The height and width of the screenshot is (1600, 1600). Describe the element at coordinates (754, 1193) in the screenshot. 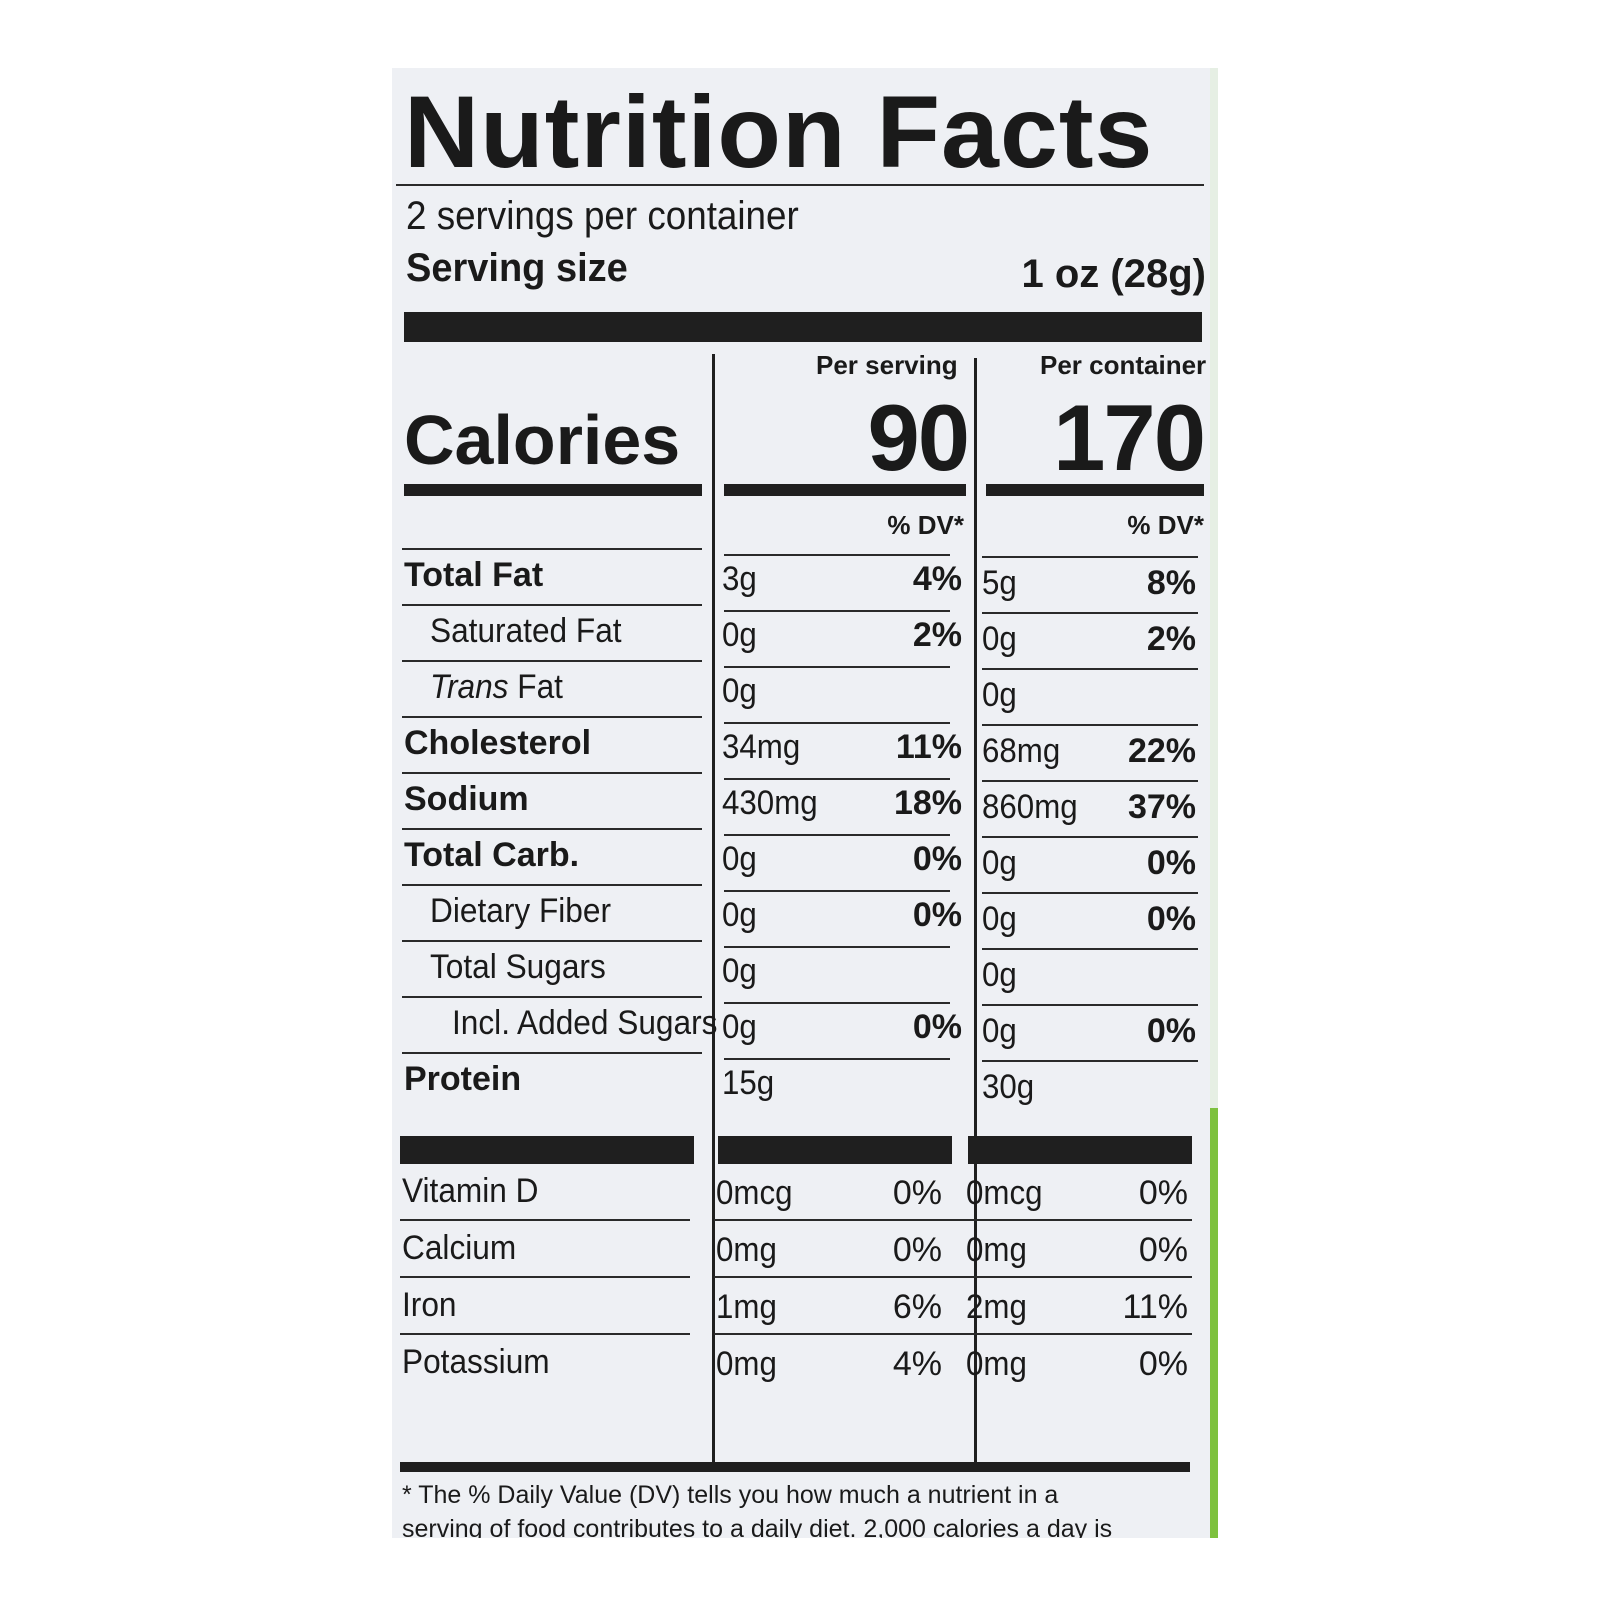

I see `vitamin-serving: 0mcg` at that location.